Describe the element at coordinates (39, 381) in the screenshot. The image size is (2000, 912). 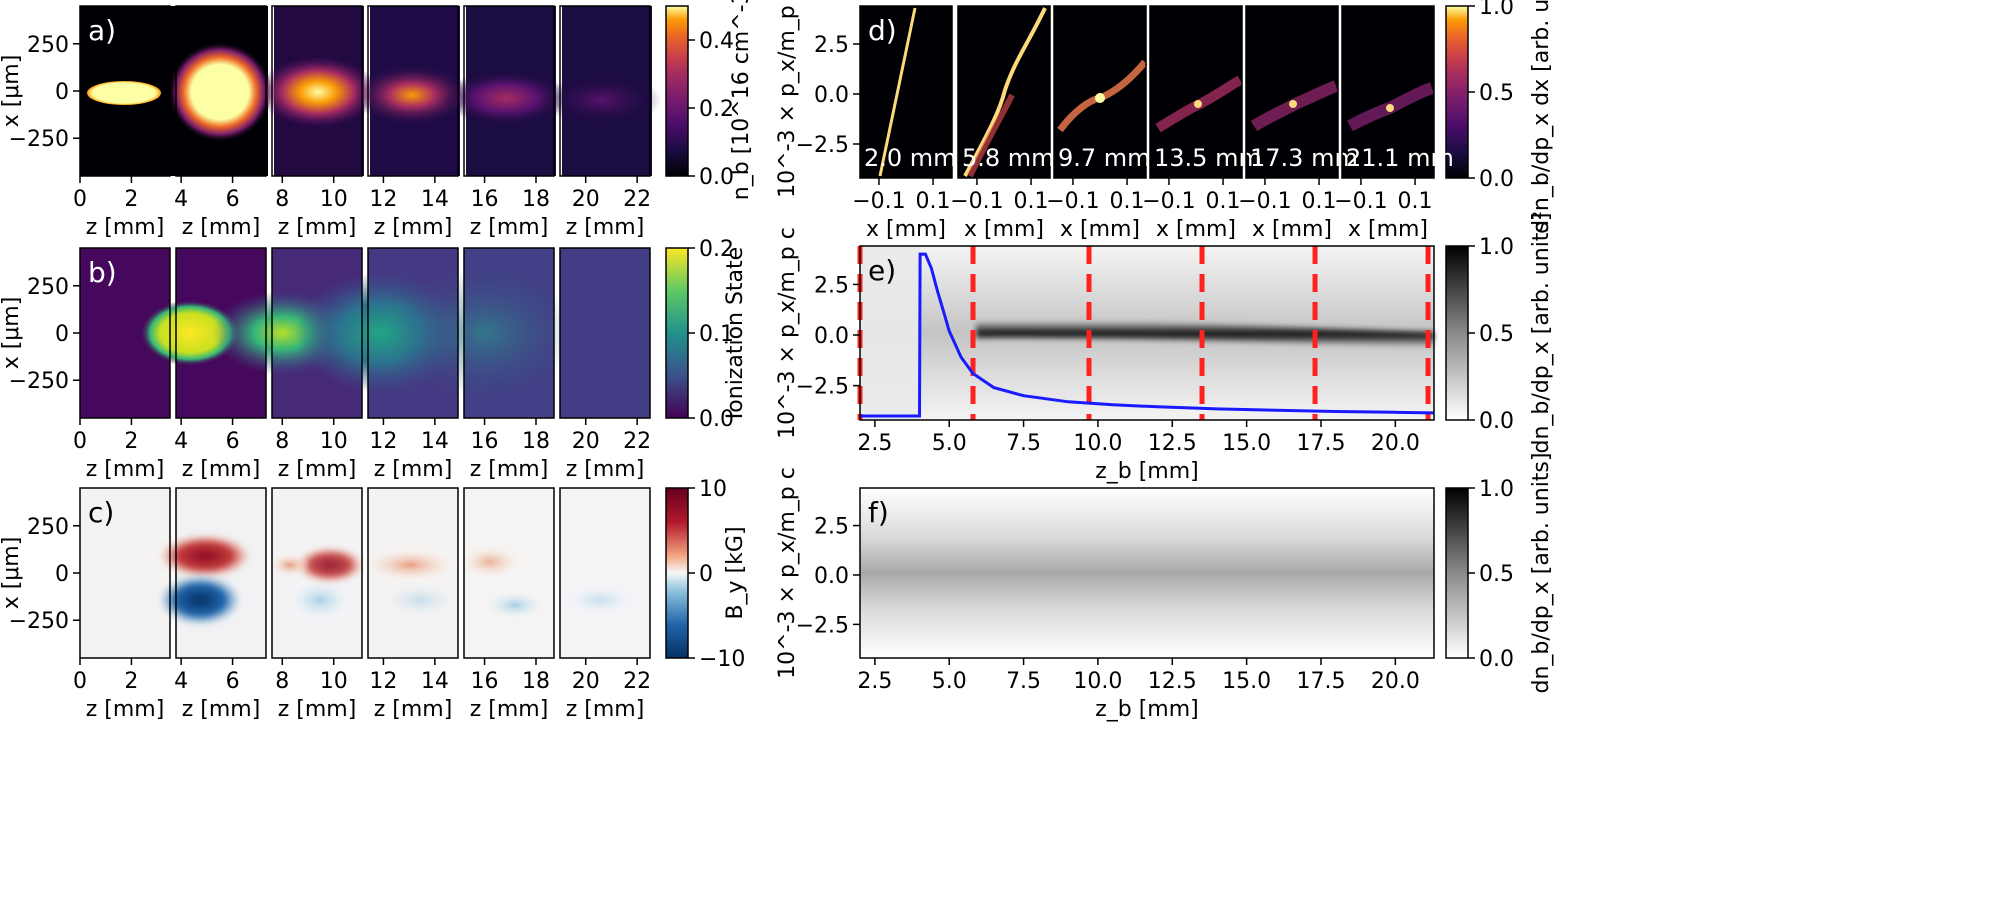
I see `panel-b-ytick-label: −250` at that location.